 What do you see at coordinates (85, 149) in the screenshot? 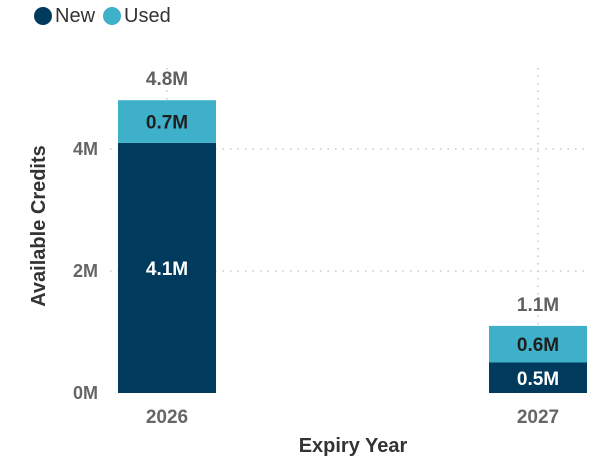
I see `y-tick-label: 4M` at bounding box center [85, 149].